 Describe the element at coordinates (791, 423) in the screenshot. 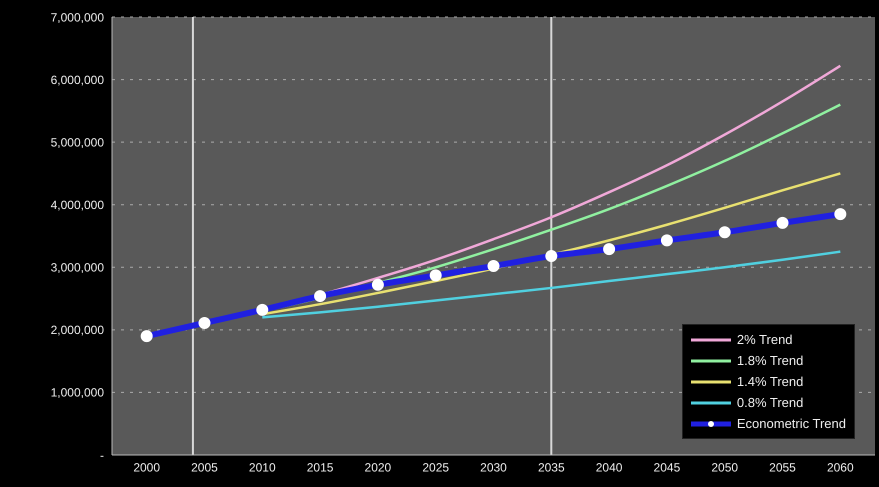

I see `legend-label: Econometric Trend` at that location.